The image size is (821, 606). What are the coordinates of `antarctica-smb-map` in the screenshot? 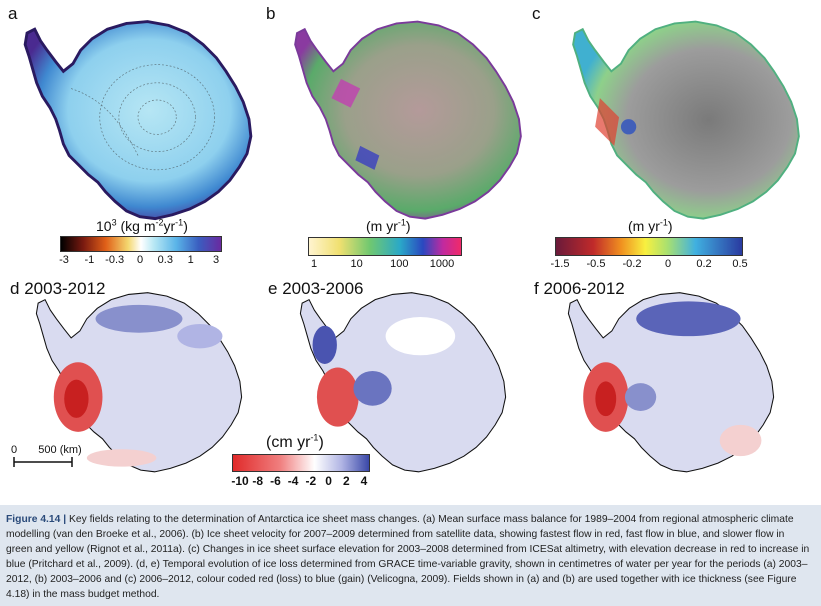 It's located at (138, 120).